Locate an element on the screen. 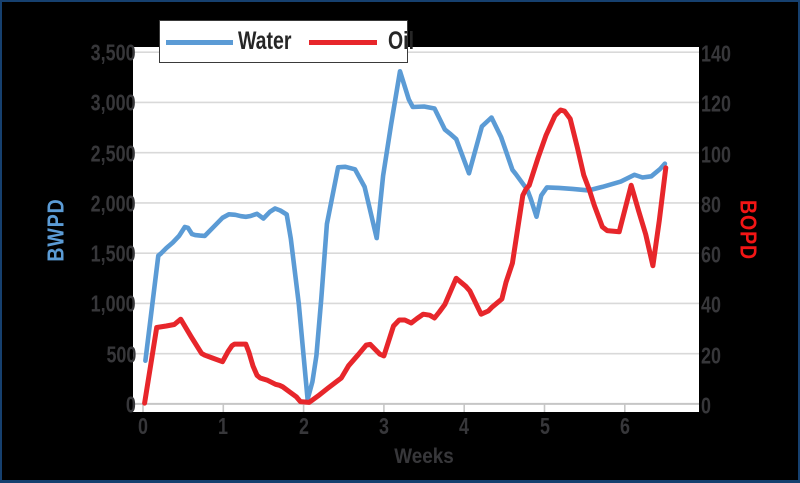 The image size is (800, 483). legend: Water Oil is located at coordinates (286, 41).